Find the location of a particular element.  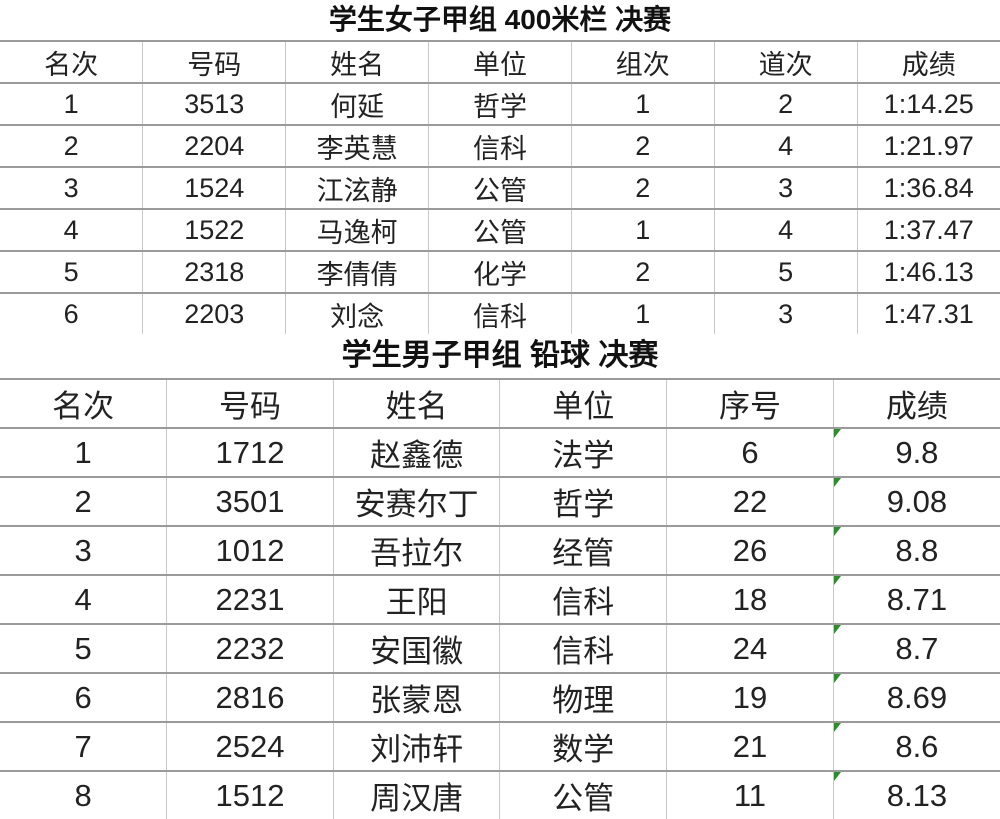

table-cell: 张蒙恩 is located at coordinates (416, 697).